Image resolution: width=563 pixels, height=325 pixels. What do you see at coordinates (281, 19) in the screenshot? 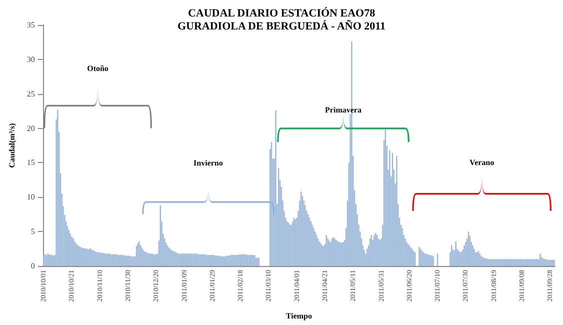
I see `chart-title: CAUDAL DIARIO ESTACIÓN EAO78 GURADIOLA DE BERGUEDÁ - AÑO 2011` at bounding box center [281, 19].